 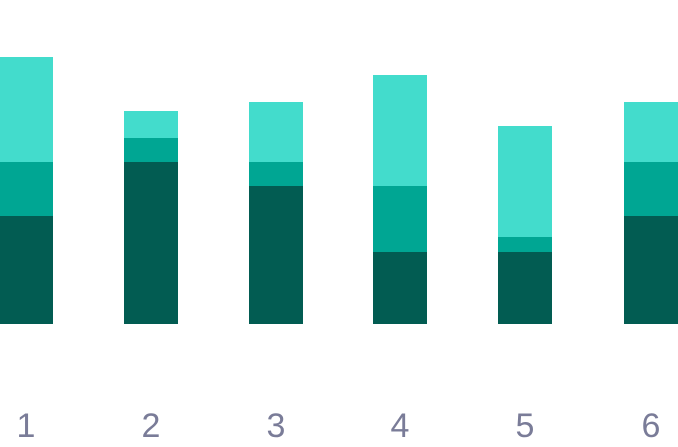 I want to click on x-tick-label: 6, so click(x=651, y=426).